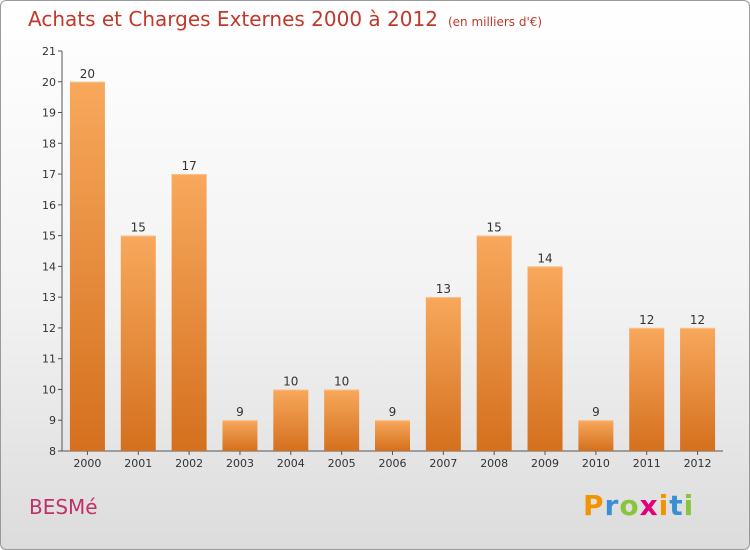 This screenshot has height=550, width=750. I want to click on x-tick-label: 2012, so click(698, 463).